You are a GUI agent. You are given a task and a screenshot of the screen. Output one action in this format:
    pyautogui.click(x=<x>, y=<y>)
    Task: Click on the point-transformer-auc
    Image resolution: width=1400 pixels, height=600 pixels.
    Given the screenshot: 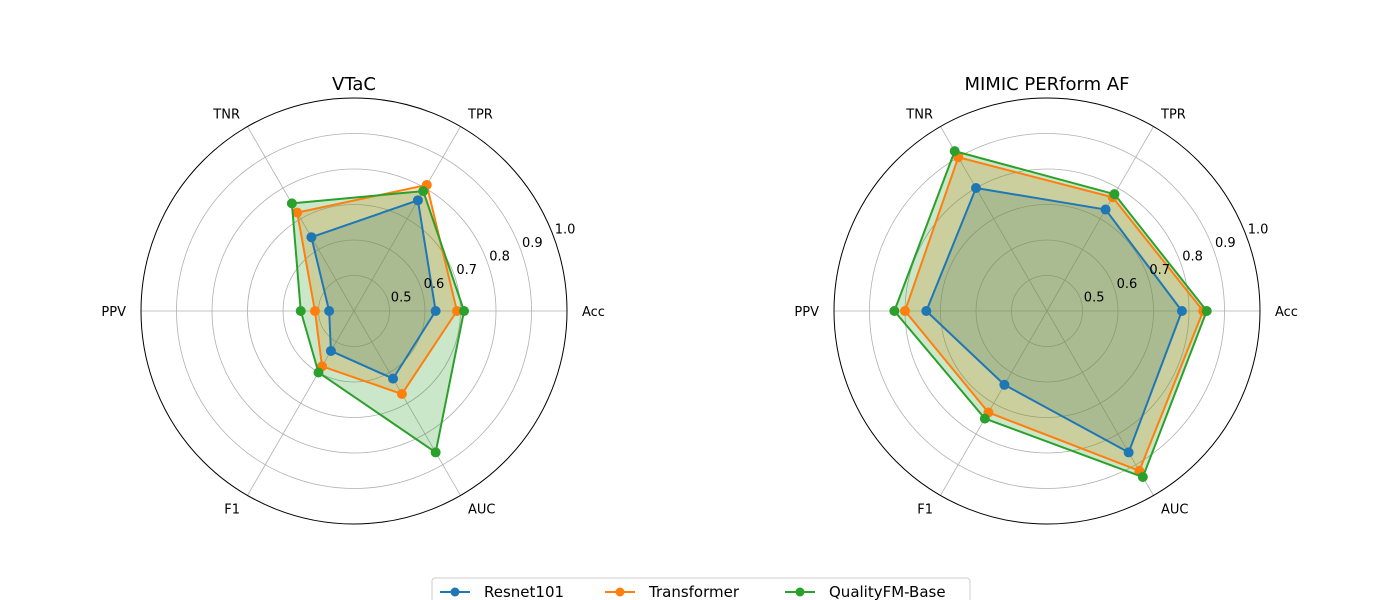 What is the action you would take?
    pyautogui.click(x=401, y=394)
    